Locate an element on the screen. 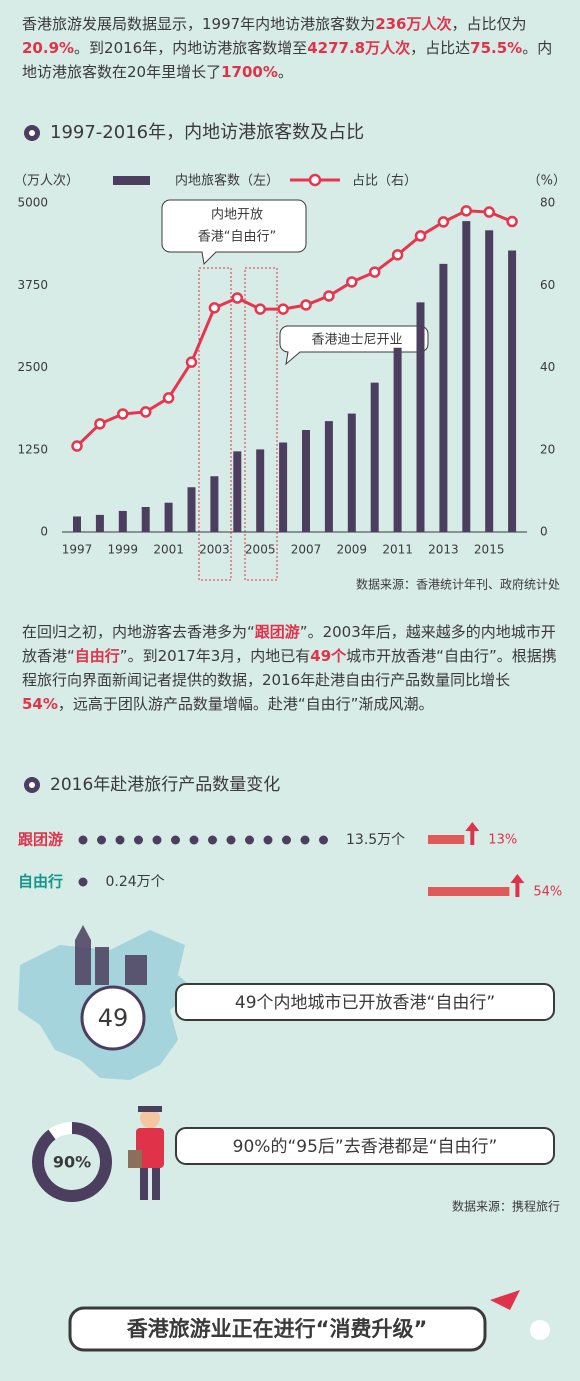 This screenshot has width=580, height=1381. growth-label: 54% is located at coordinates (547, 892).